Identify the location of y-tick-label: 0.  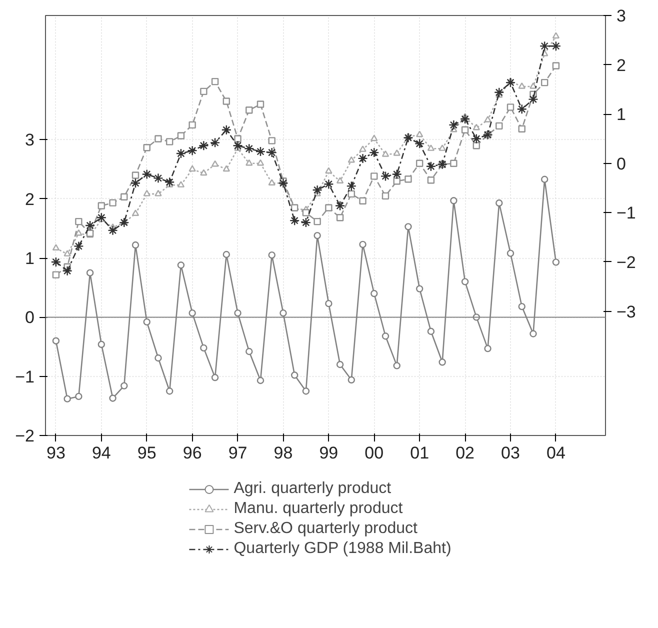
(30, 318).